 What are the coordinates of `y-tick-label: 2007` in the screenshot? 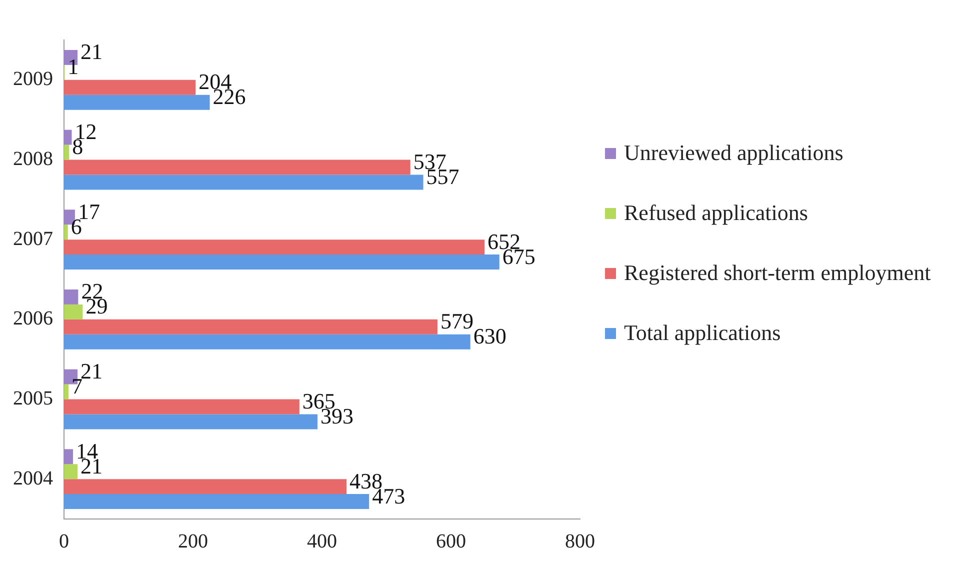 It's located at (33, 239).